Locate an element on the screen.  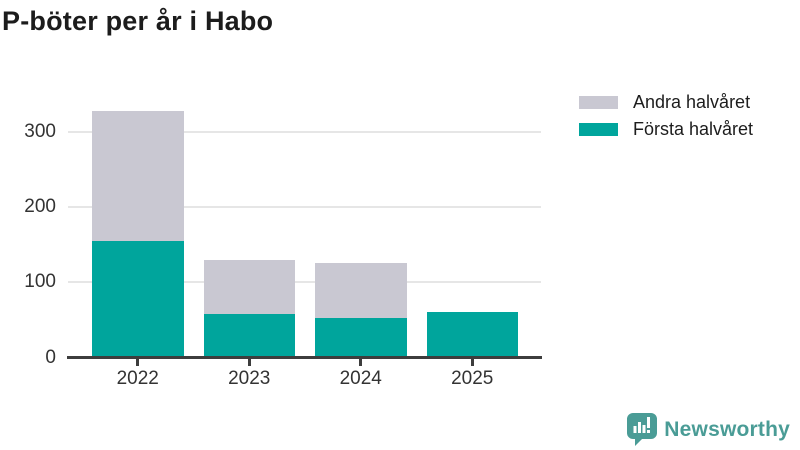
x-axis-tick-label: 2025 is located at coordinates (472, 378).